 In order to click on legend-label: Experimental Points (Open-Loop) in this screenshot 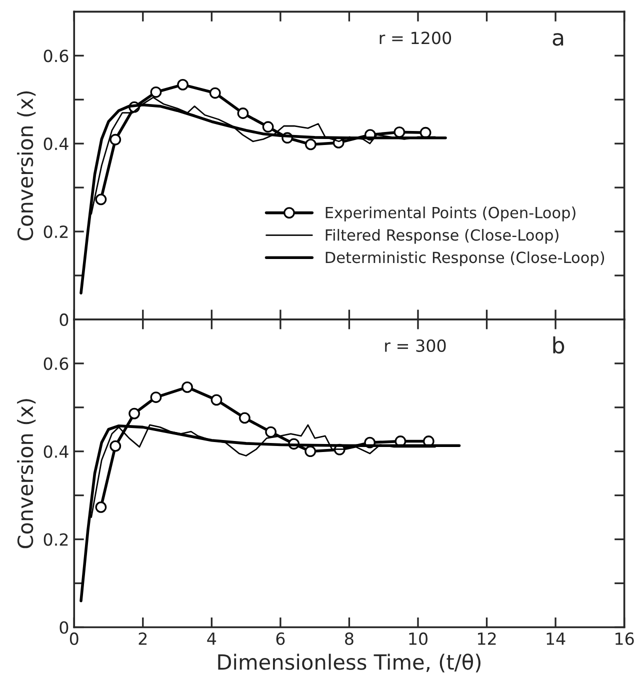, I will do `click(451, 214)`.